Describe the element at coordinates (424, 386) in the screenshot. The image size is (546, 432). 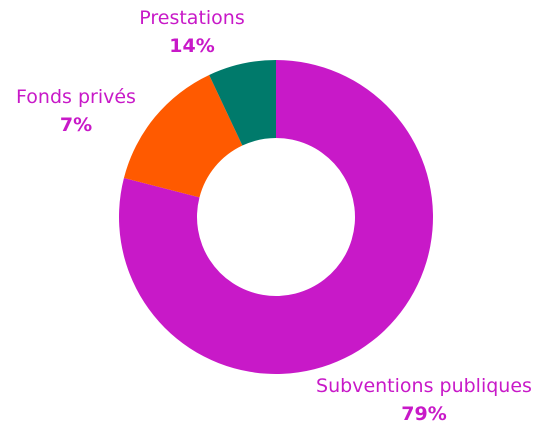
I see `slice-label-1: Subventions publiques` at that location.